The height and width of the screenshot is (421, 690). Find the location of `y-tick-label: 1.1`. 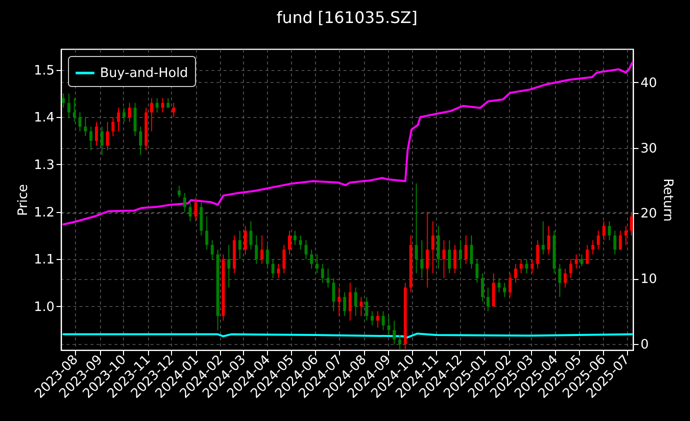

y-tick-label: 1.1 is located at coordinates (44, 260).